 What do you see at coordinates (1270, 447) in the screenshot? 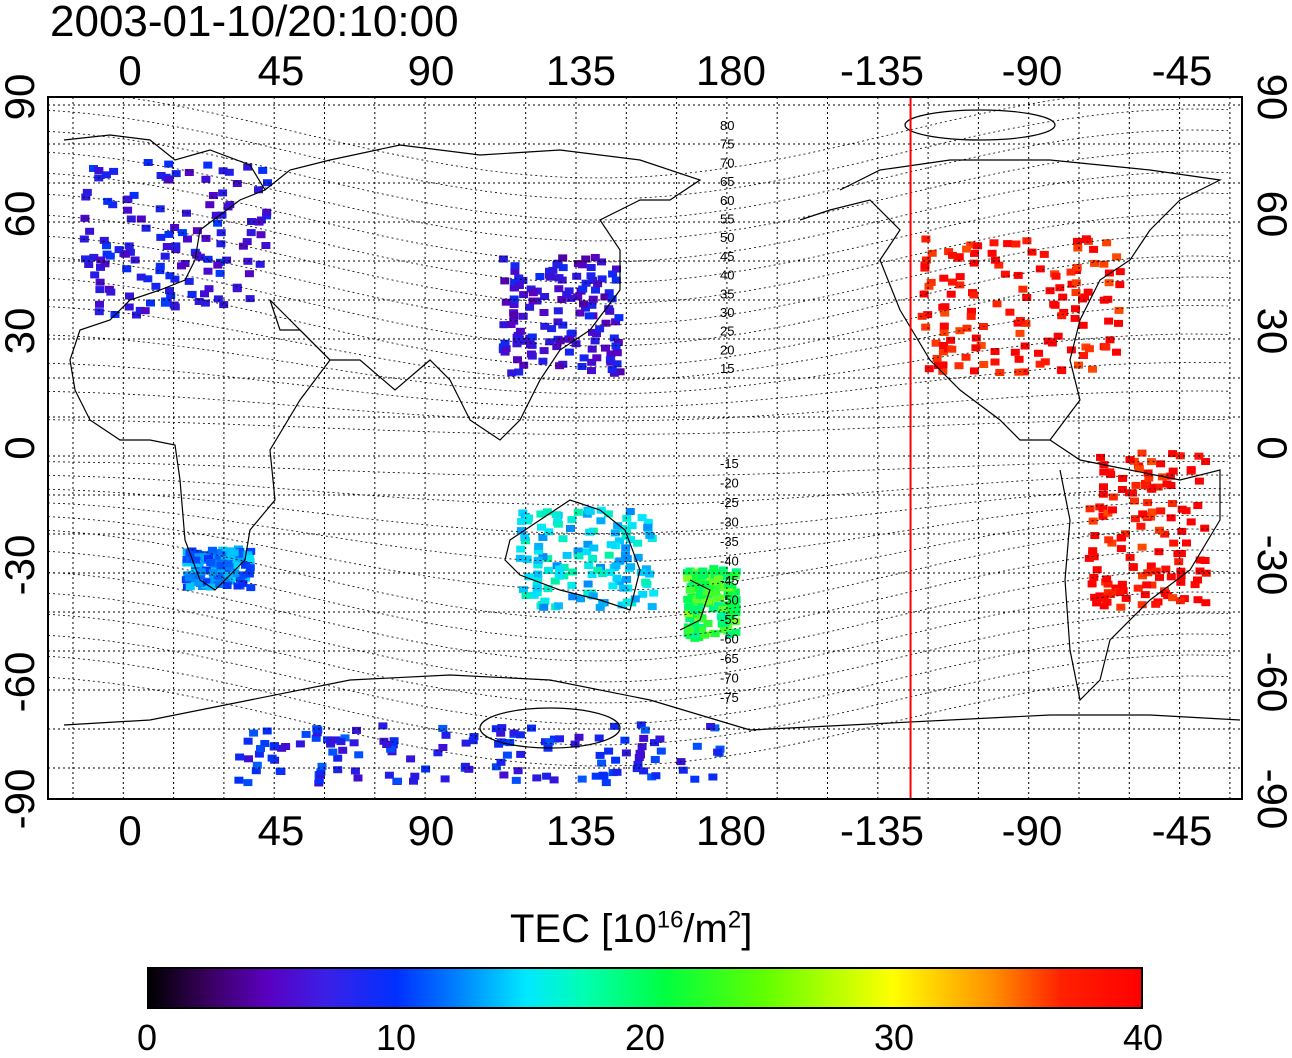
I see `lat-label-right-0: 0` at bounding box center [1270, 447].